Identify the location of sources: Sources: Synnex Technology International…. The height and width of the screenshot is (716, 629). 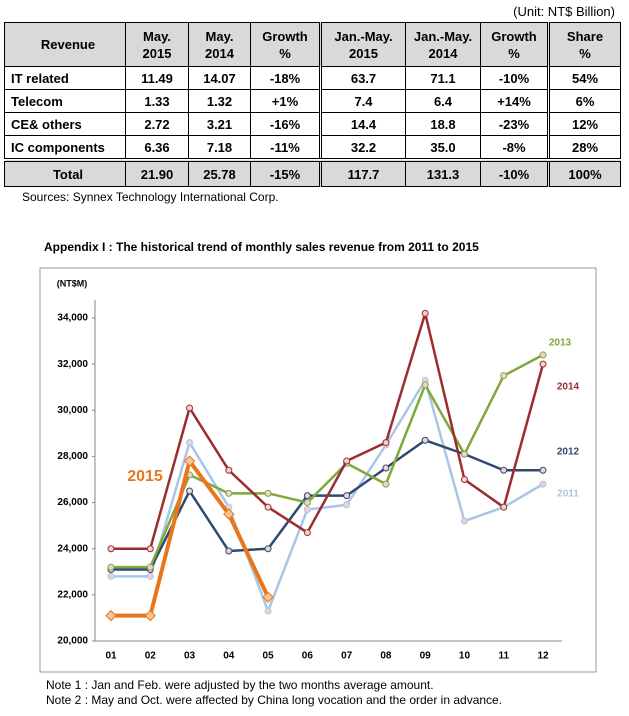
(150, 197).